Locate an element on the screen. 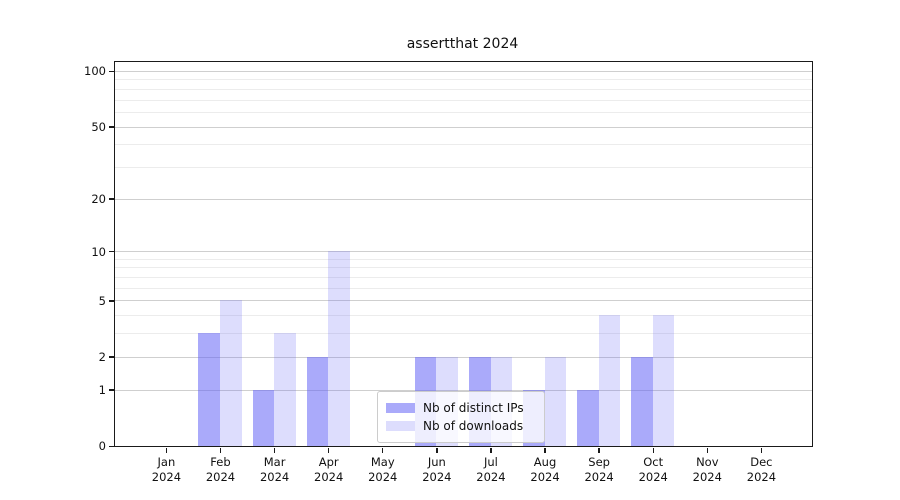 This screenshot has height=500, width=900. legend-label-downloads: Nb of downloads is located at coordinates (473, 426).